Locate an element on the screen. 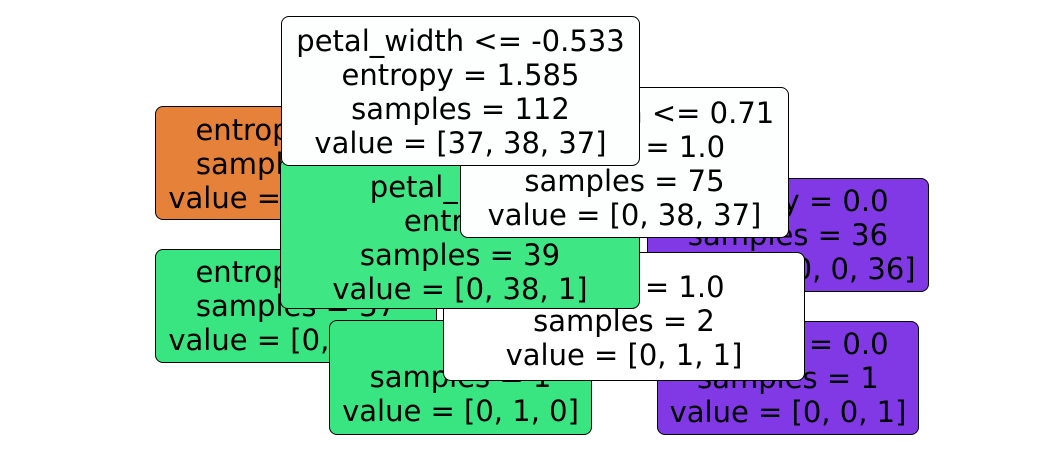  node-value: value = [0, 1, 0] is located at coordinates (460, 411).